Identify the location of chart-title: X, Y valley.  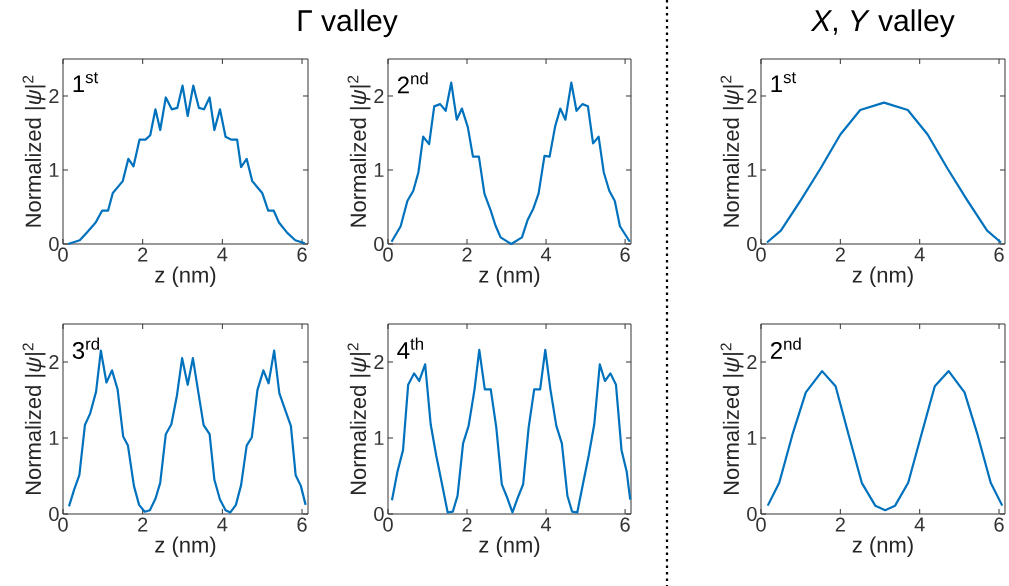
(882, 23).